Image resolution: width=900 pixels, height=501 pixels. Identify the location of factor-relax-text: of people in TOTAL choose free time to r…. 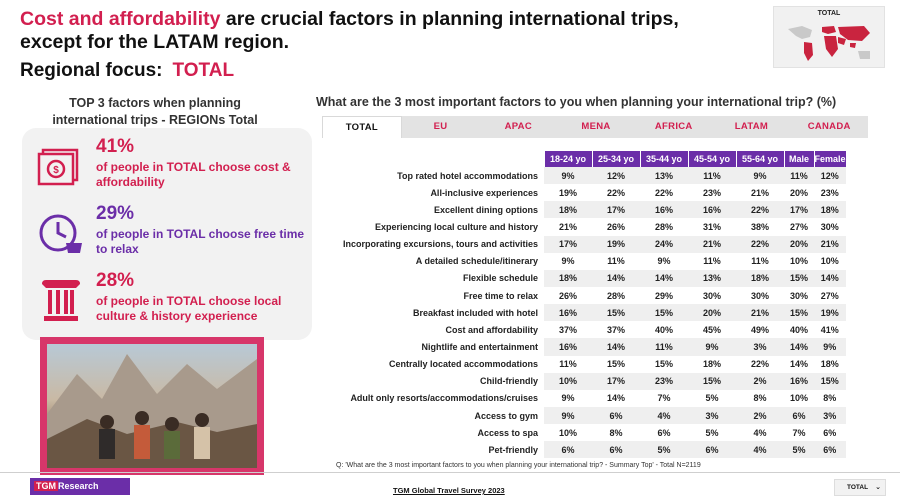
(200, 241).